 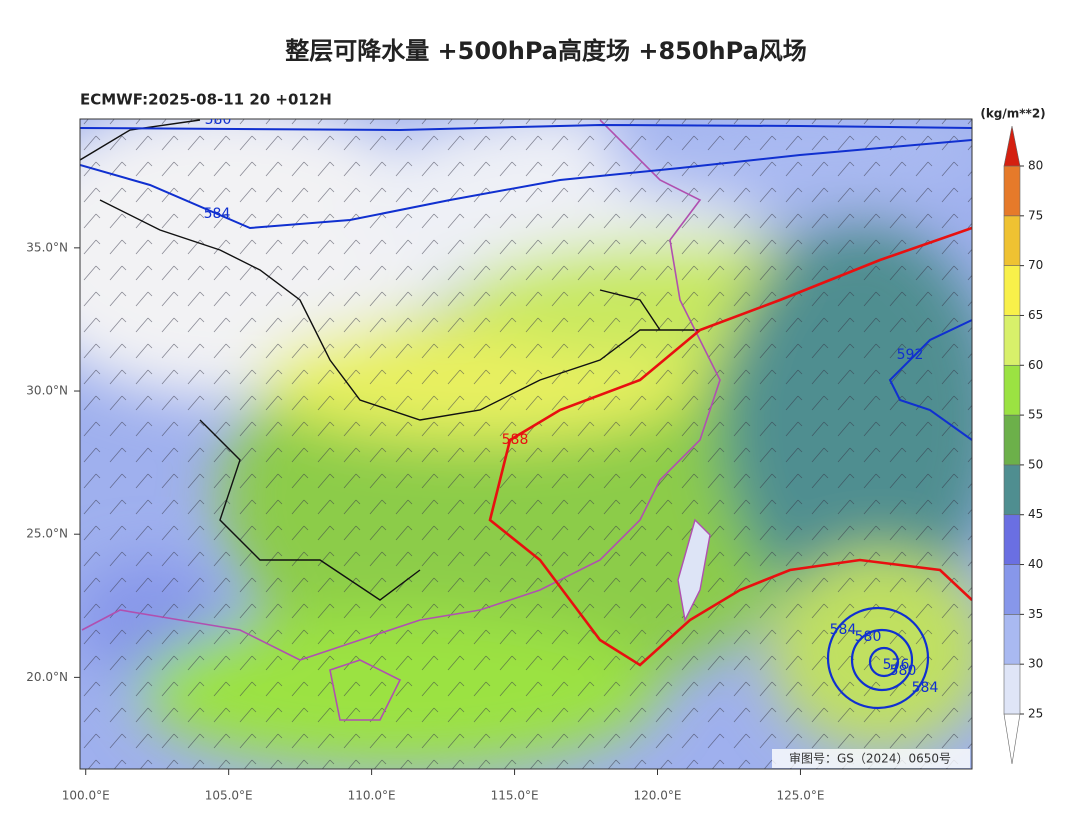 What do you see at coordinates (1035, 315) in the screenshot?
I see `colorbar-label: 65` at bounding box center [1035, 315].